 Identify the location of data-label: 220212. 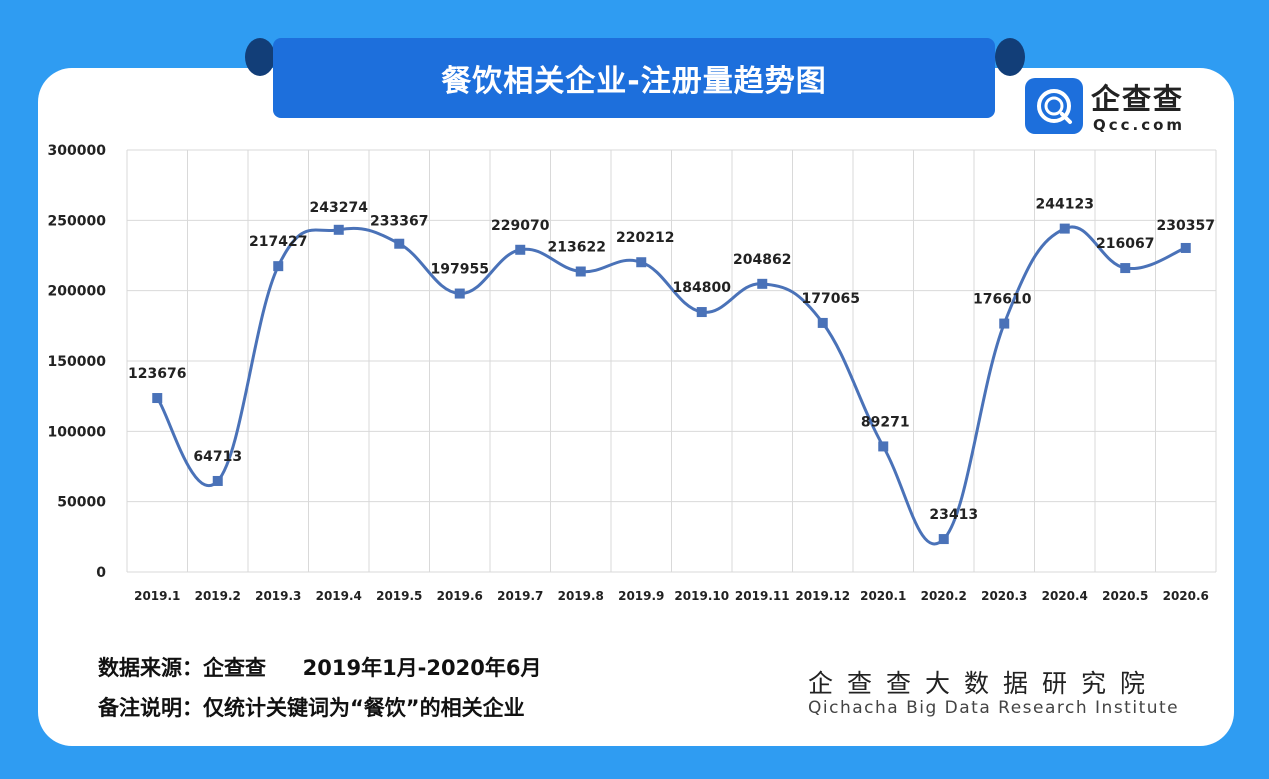
(645, 238).